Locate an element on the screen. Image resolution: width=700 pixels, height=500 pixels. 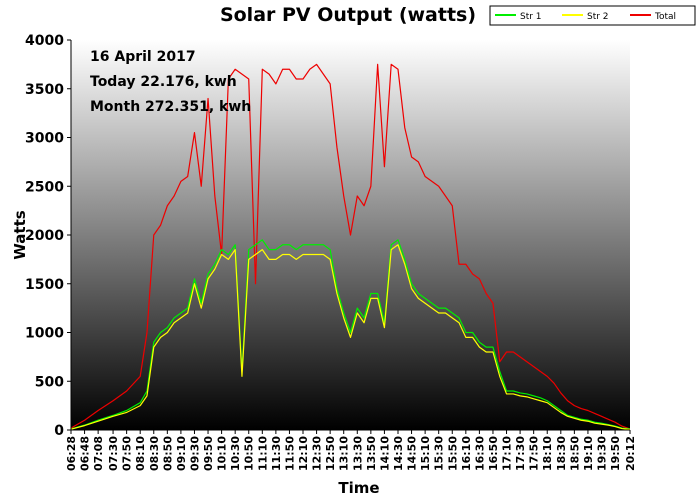
x-tick-label: 15:50 is located at coordinates (452, 453).